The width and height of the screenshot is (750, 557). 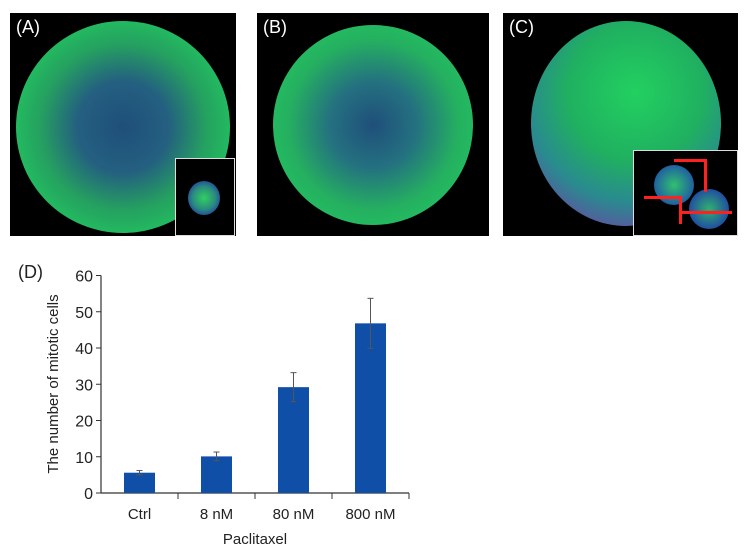 I want to click on x-axis-label: Paclitaxel, so click(x=255, y=539).